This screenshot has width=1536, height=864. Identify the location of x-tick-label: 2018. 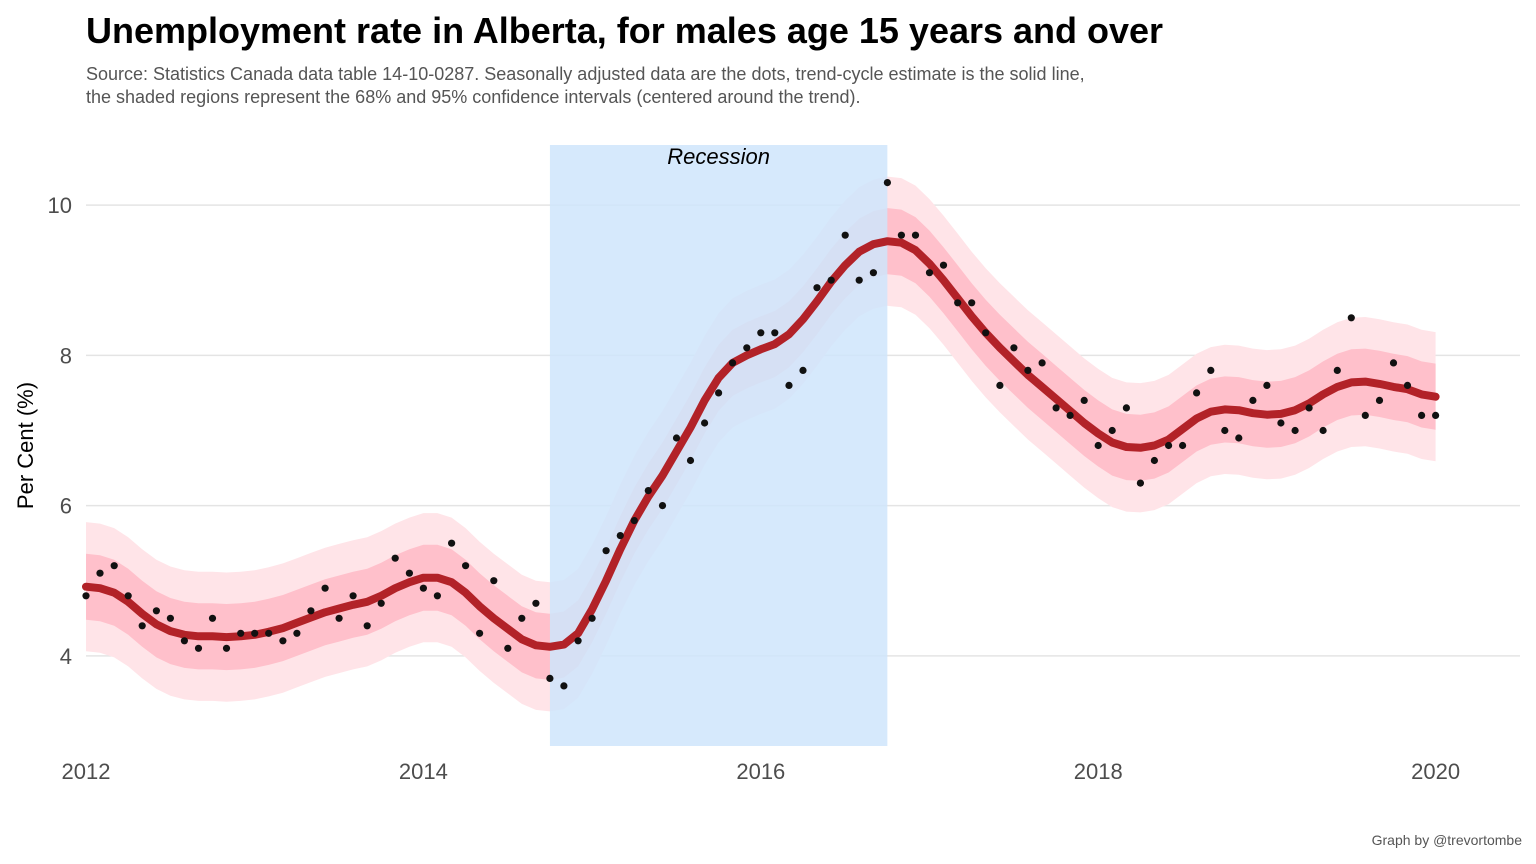
(1098, 771).